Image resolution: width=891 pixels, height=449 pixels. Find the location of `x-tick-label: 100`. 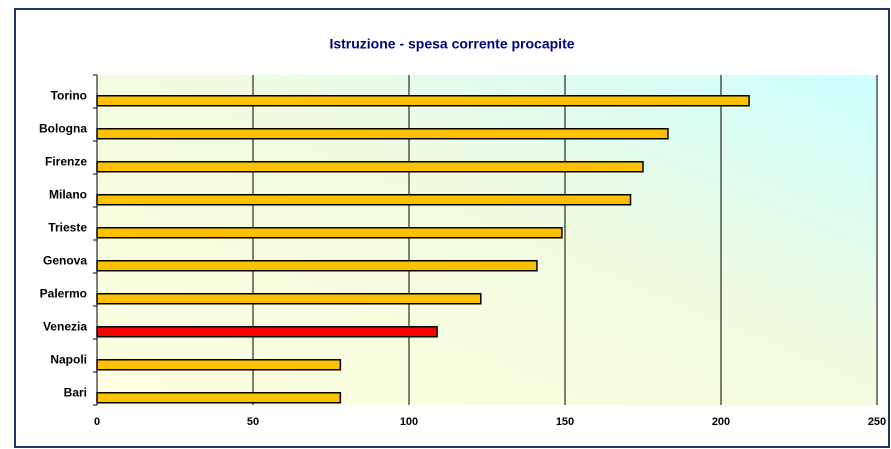

x-tick-label: 100 is located at coordinates (409, 422).